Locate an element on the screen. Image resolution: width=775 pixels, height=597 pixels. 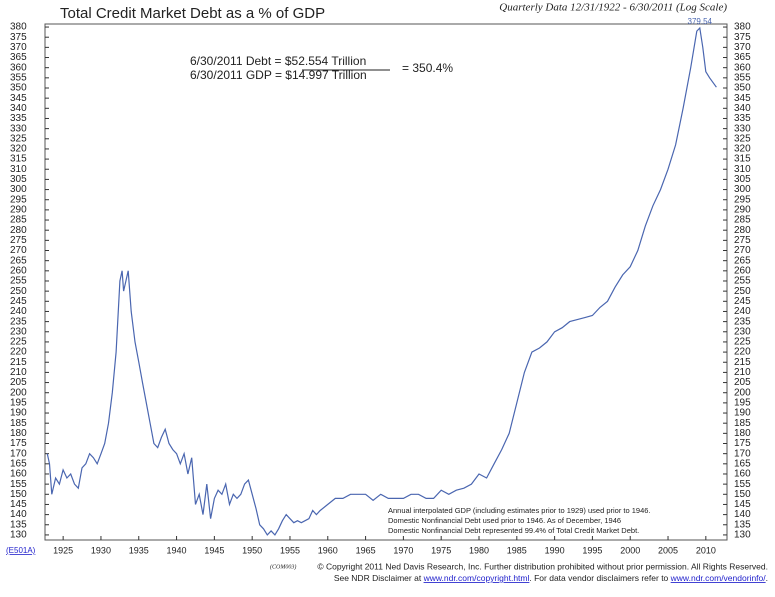
y-tick-label: 355 is located at coordinates (742, 77).